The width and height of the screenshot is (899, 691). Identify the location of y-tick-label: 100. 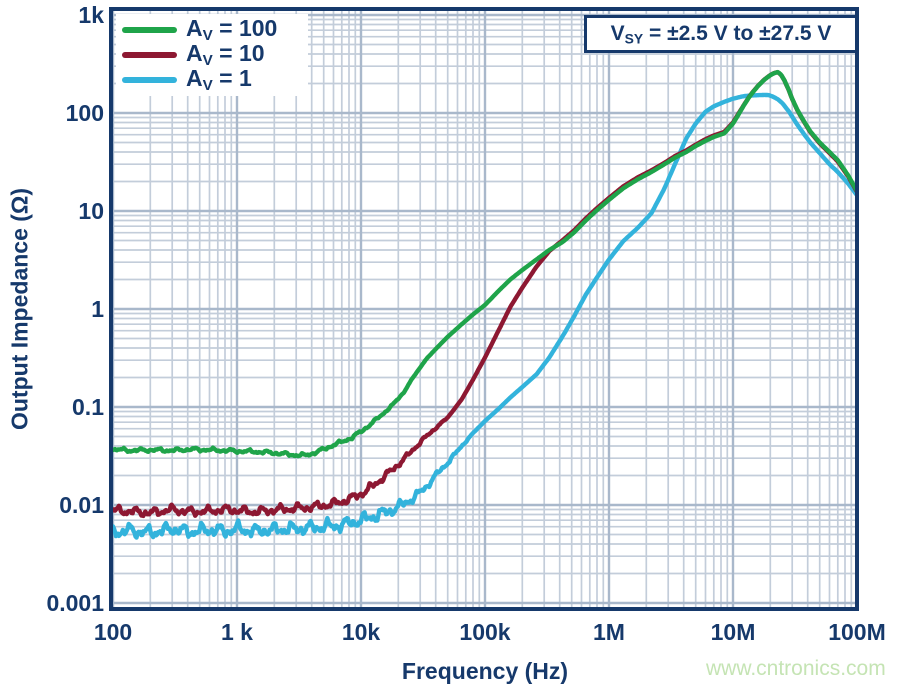
(84, 113).